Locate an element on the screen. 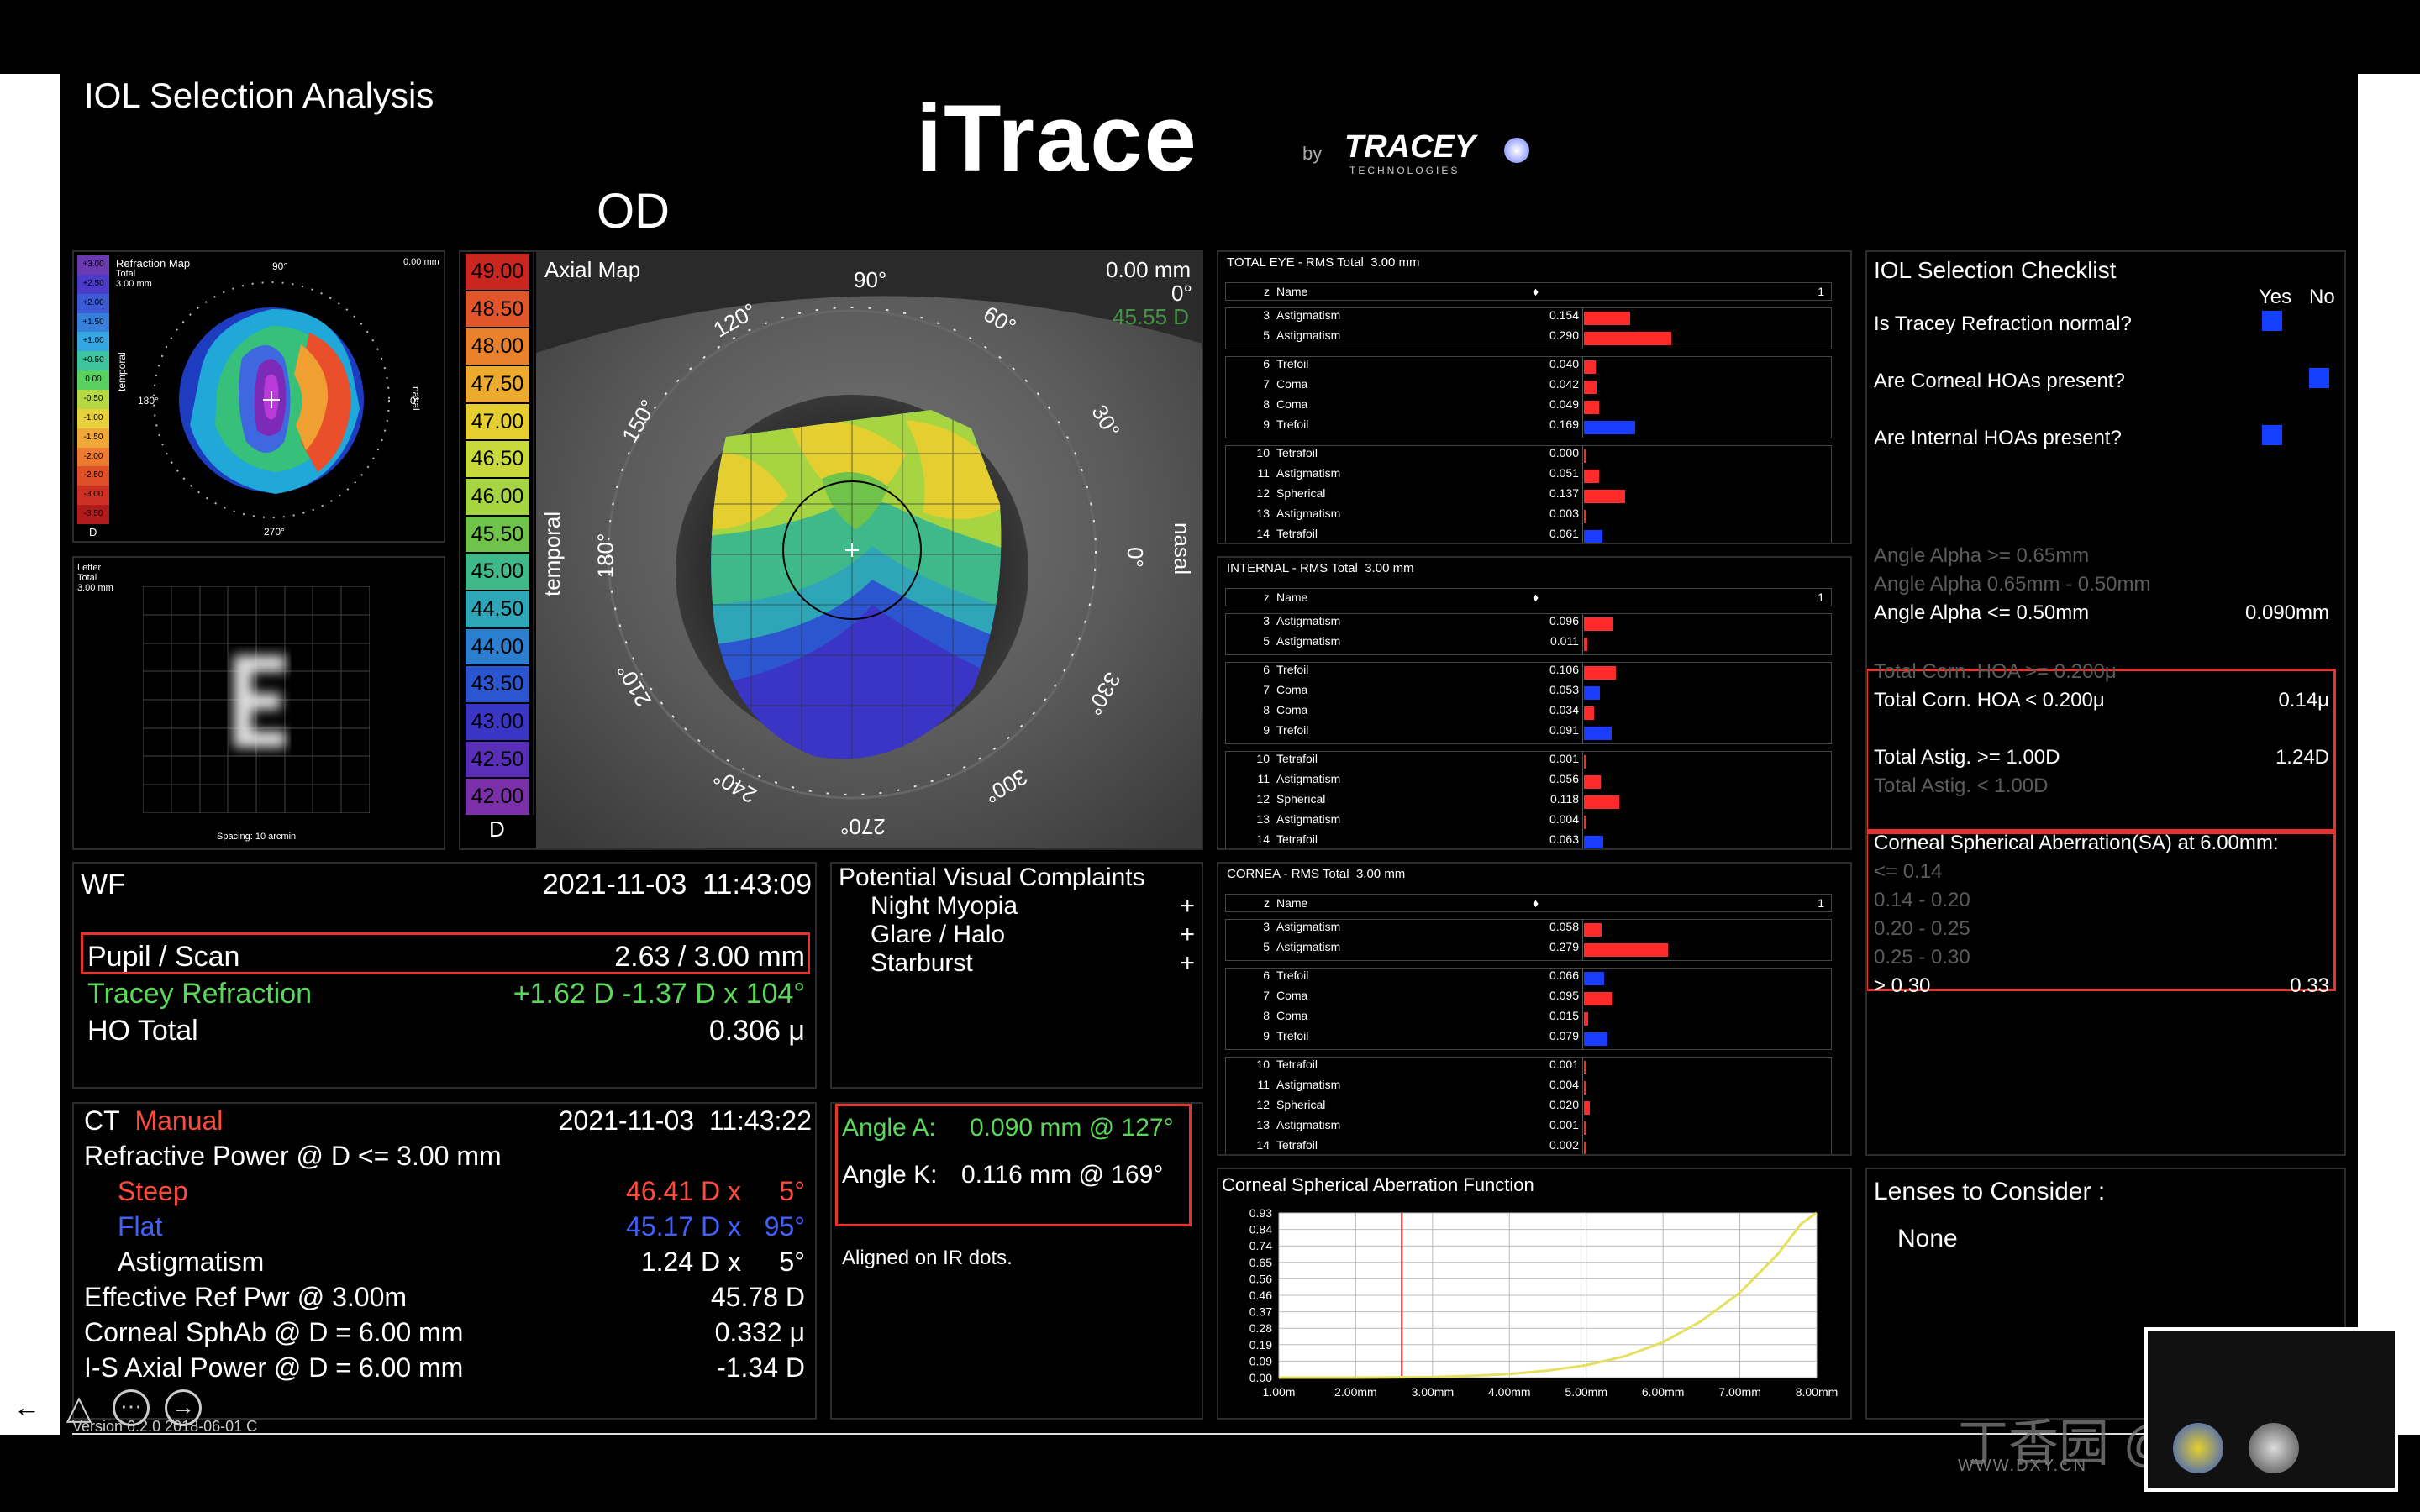  refraction-map-title: Refraction Map is located at coordinates (153, 263).